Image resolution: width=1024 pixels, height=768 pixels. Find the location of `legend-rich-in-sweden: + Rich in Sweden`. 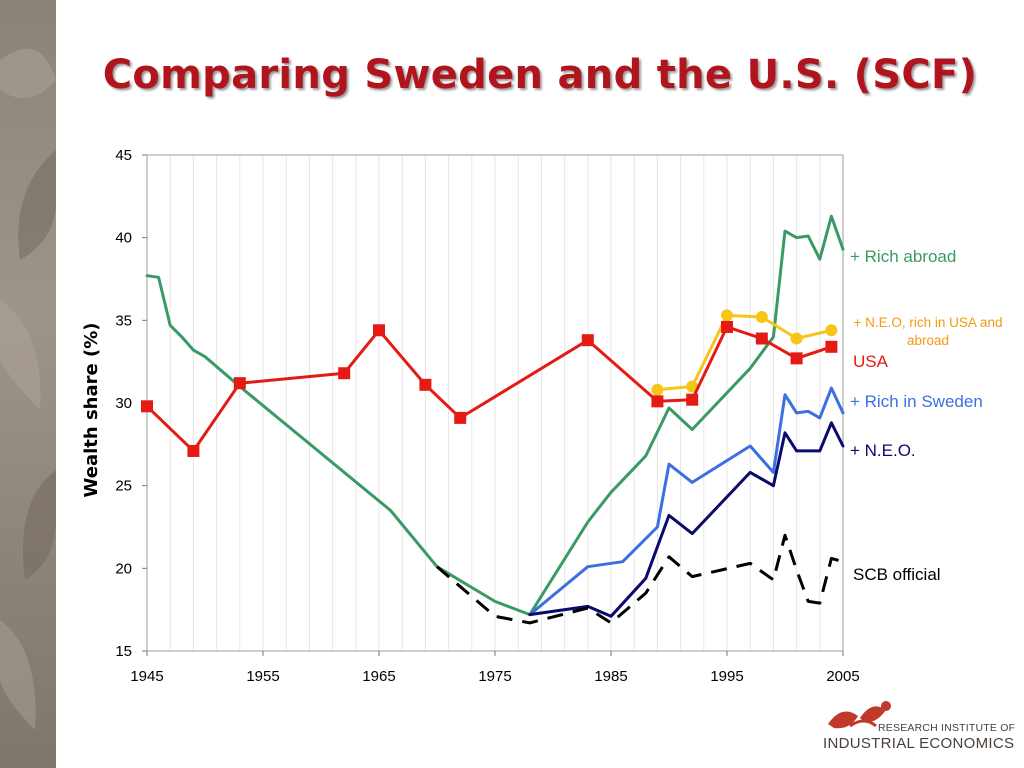

legend-rich-in-sweden: + Rich in Sweden is located at coordinates (916, 401).